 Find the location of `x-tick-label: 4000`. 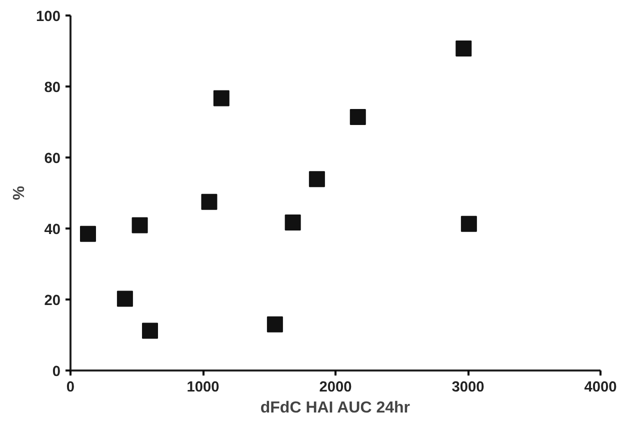

x-tick-label: 4000 is located at coordinates (600, 388).